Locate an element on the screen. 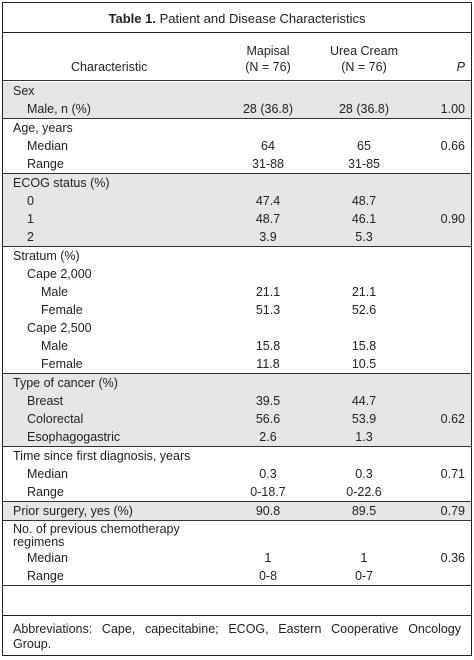 The width and height of the screenshot is (474, 660). table-row: Male 21.1 21.1 is located at coordinates (237, 292).